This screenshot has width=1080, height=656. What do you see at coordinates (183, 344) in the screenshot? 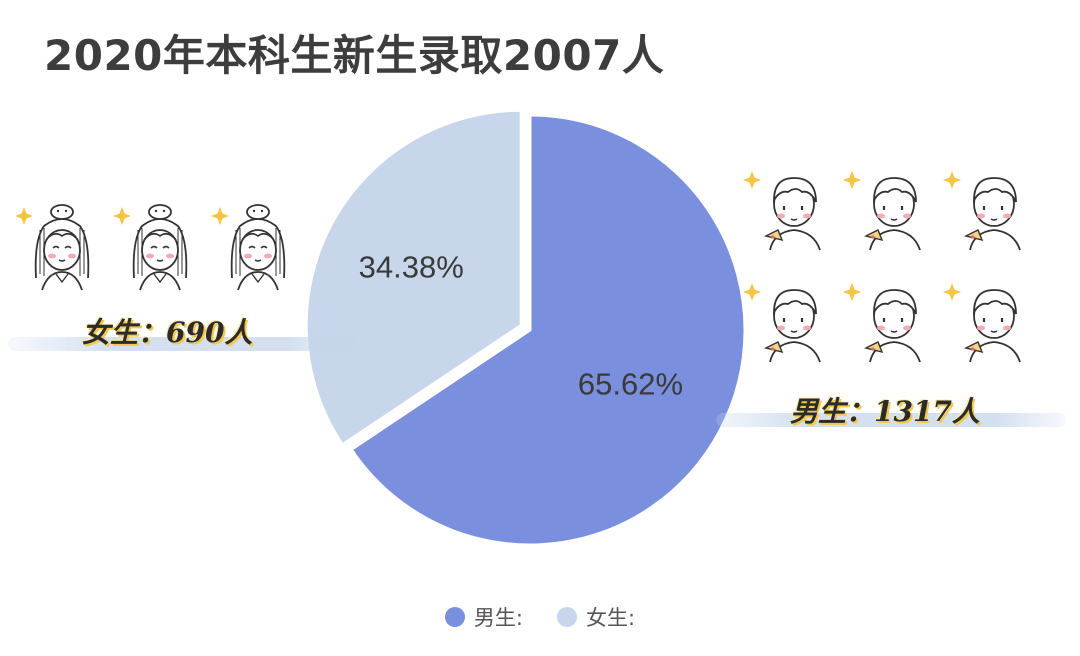
I see `female-brush-stroke` at bounding box center [183, 344].